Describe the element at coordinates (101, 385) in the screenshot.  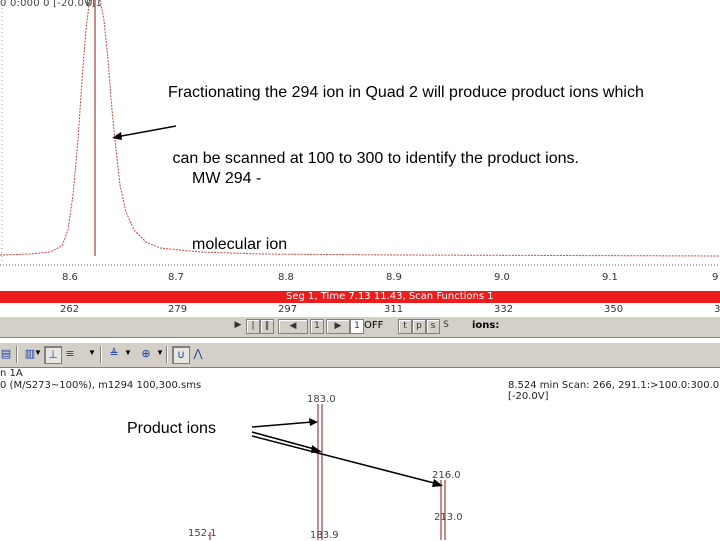
I see `file-info: 0 (M/S273~100%), m1294 100,300.sms` at that location.